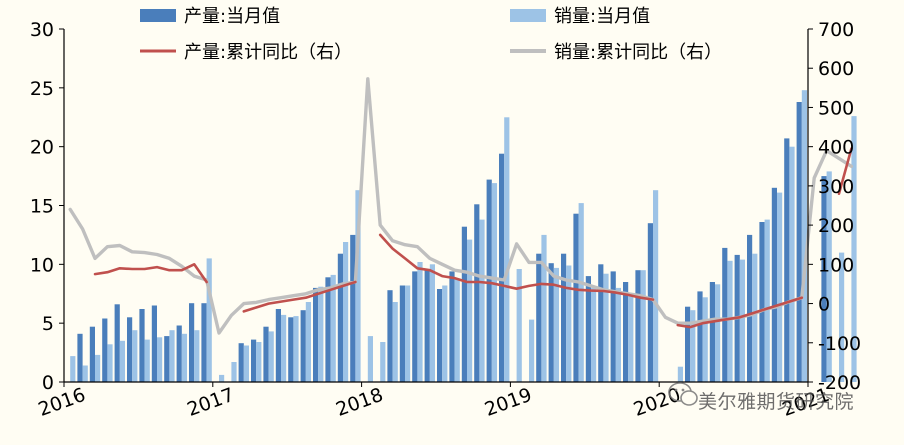  What do you see at coordinates (42, 207) in the screenshot?
I see `left-axis-tick-label: 15` at bounding box center [42, 207].